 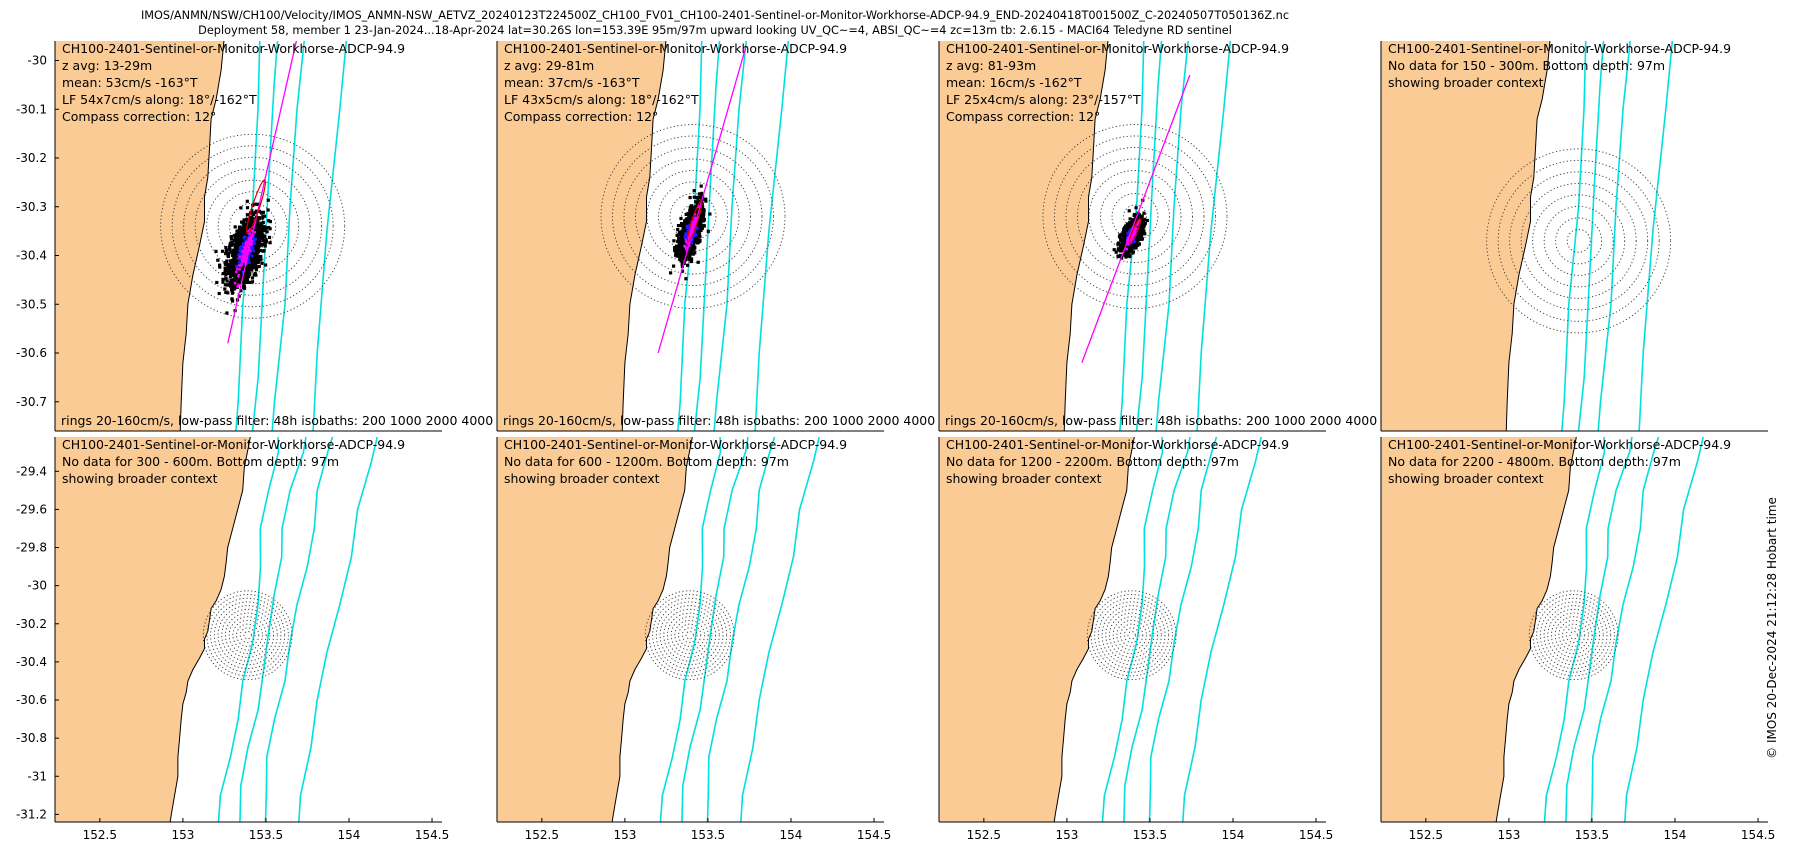 I want to click on variance-ellipse, so click(x=255, y=207).